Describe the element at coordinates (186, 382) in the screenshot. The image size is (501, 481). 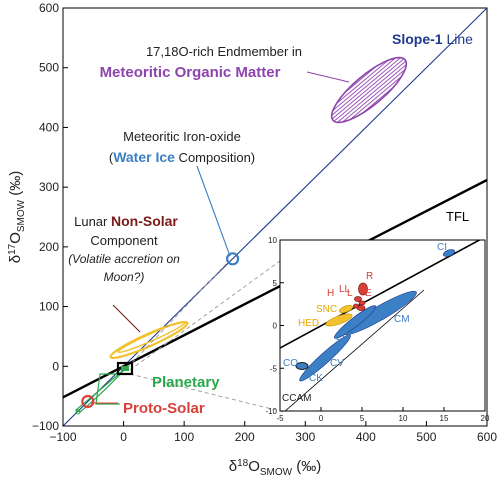
I see `planetary-label: Planetary` at that location.